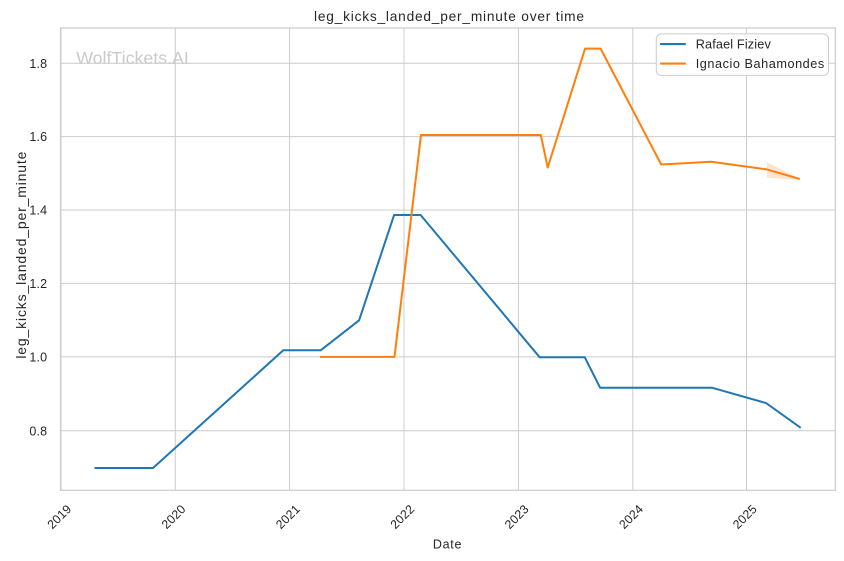 This screenshot has width=844, height=561. What do you see at coordinates (760, 64) in the screenshot?
I see `svg-text: Ignacio Bahamondes` at bounding box center [760, 64].